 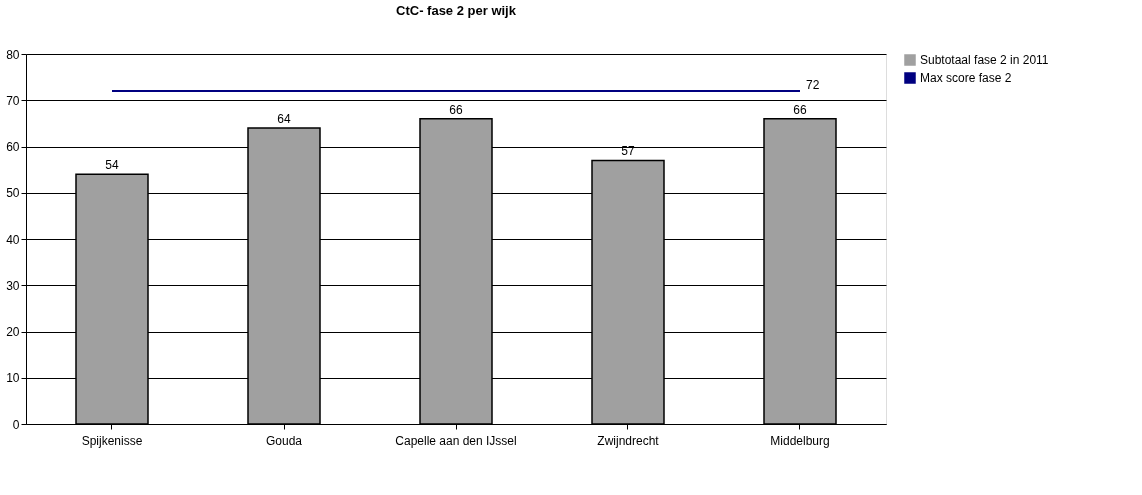 What do you see at coordinates (456, 10) in the screenshot?
I see `chart-title: CtC- fase 2 per wijk` at bounding box center [456, 10].